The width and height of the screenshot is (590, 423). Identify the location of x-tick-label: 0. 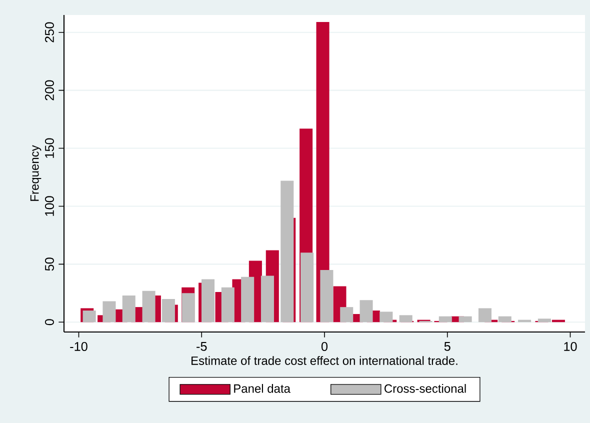
(324, 346).